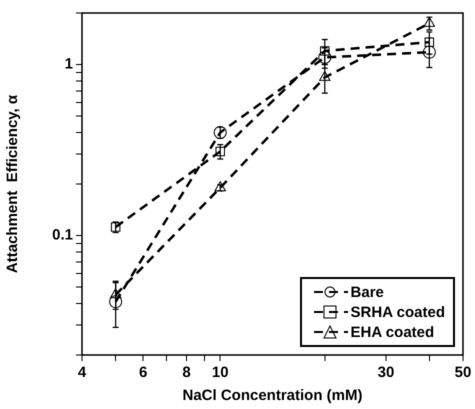 This screenshot has height=409, width=475. Describe the element at coordinates (397, 312) in the screenshot. I see `legend-label: SRHA coated` at that location.